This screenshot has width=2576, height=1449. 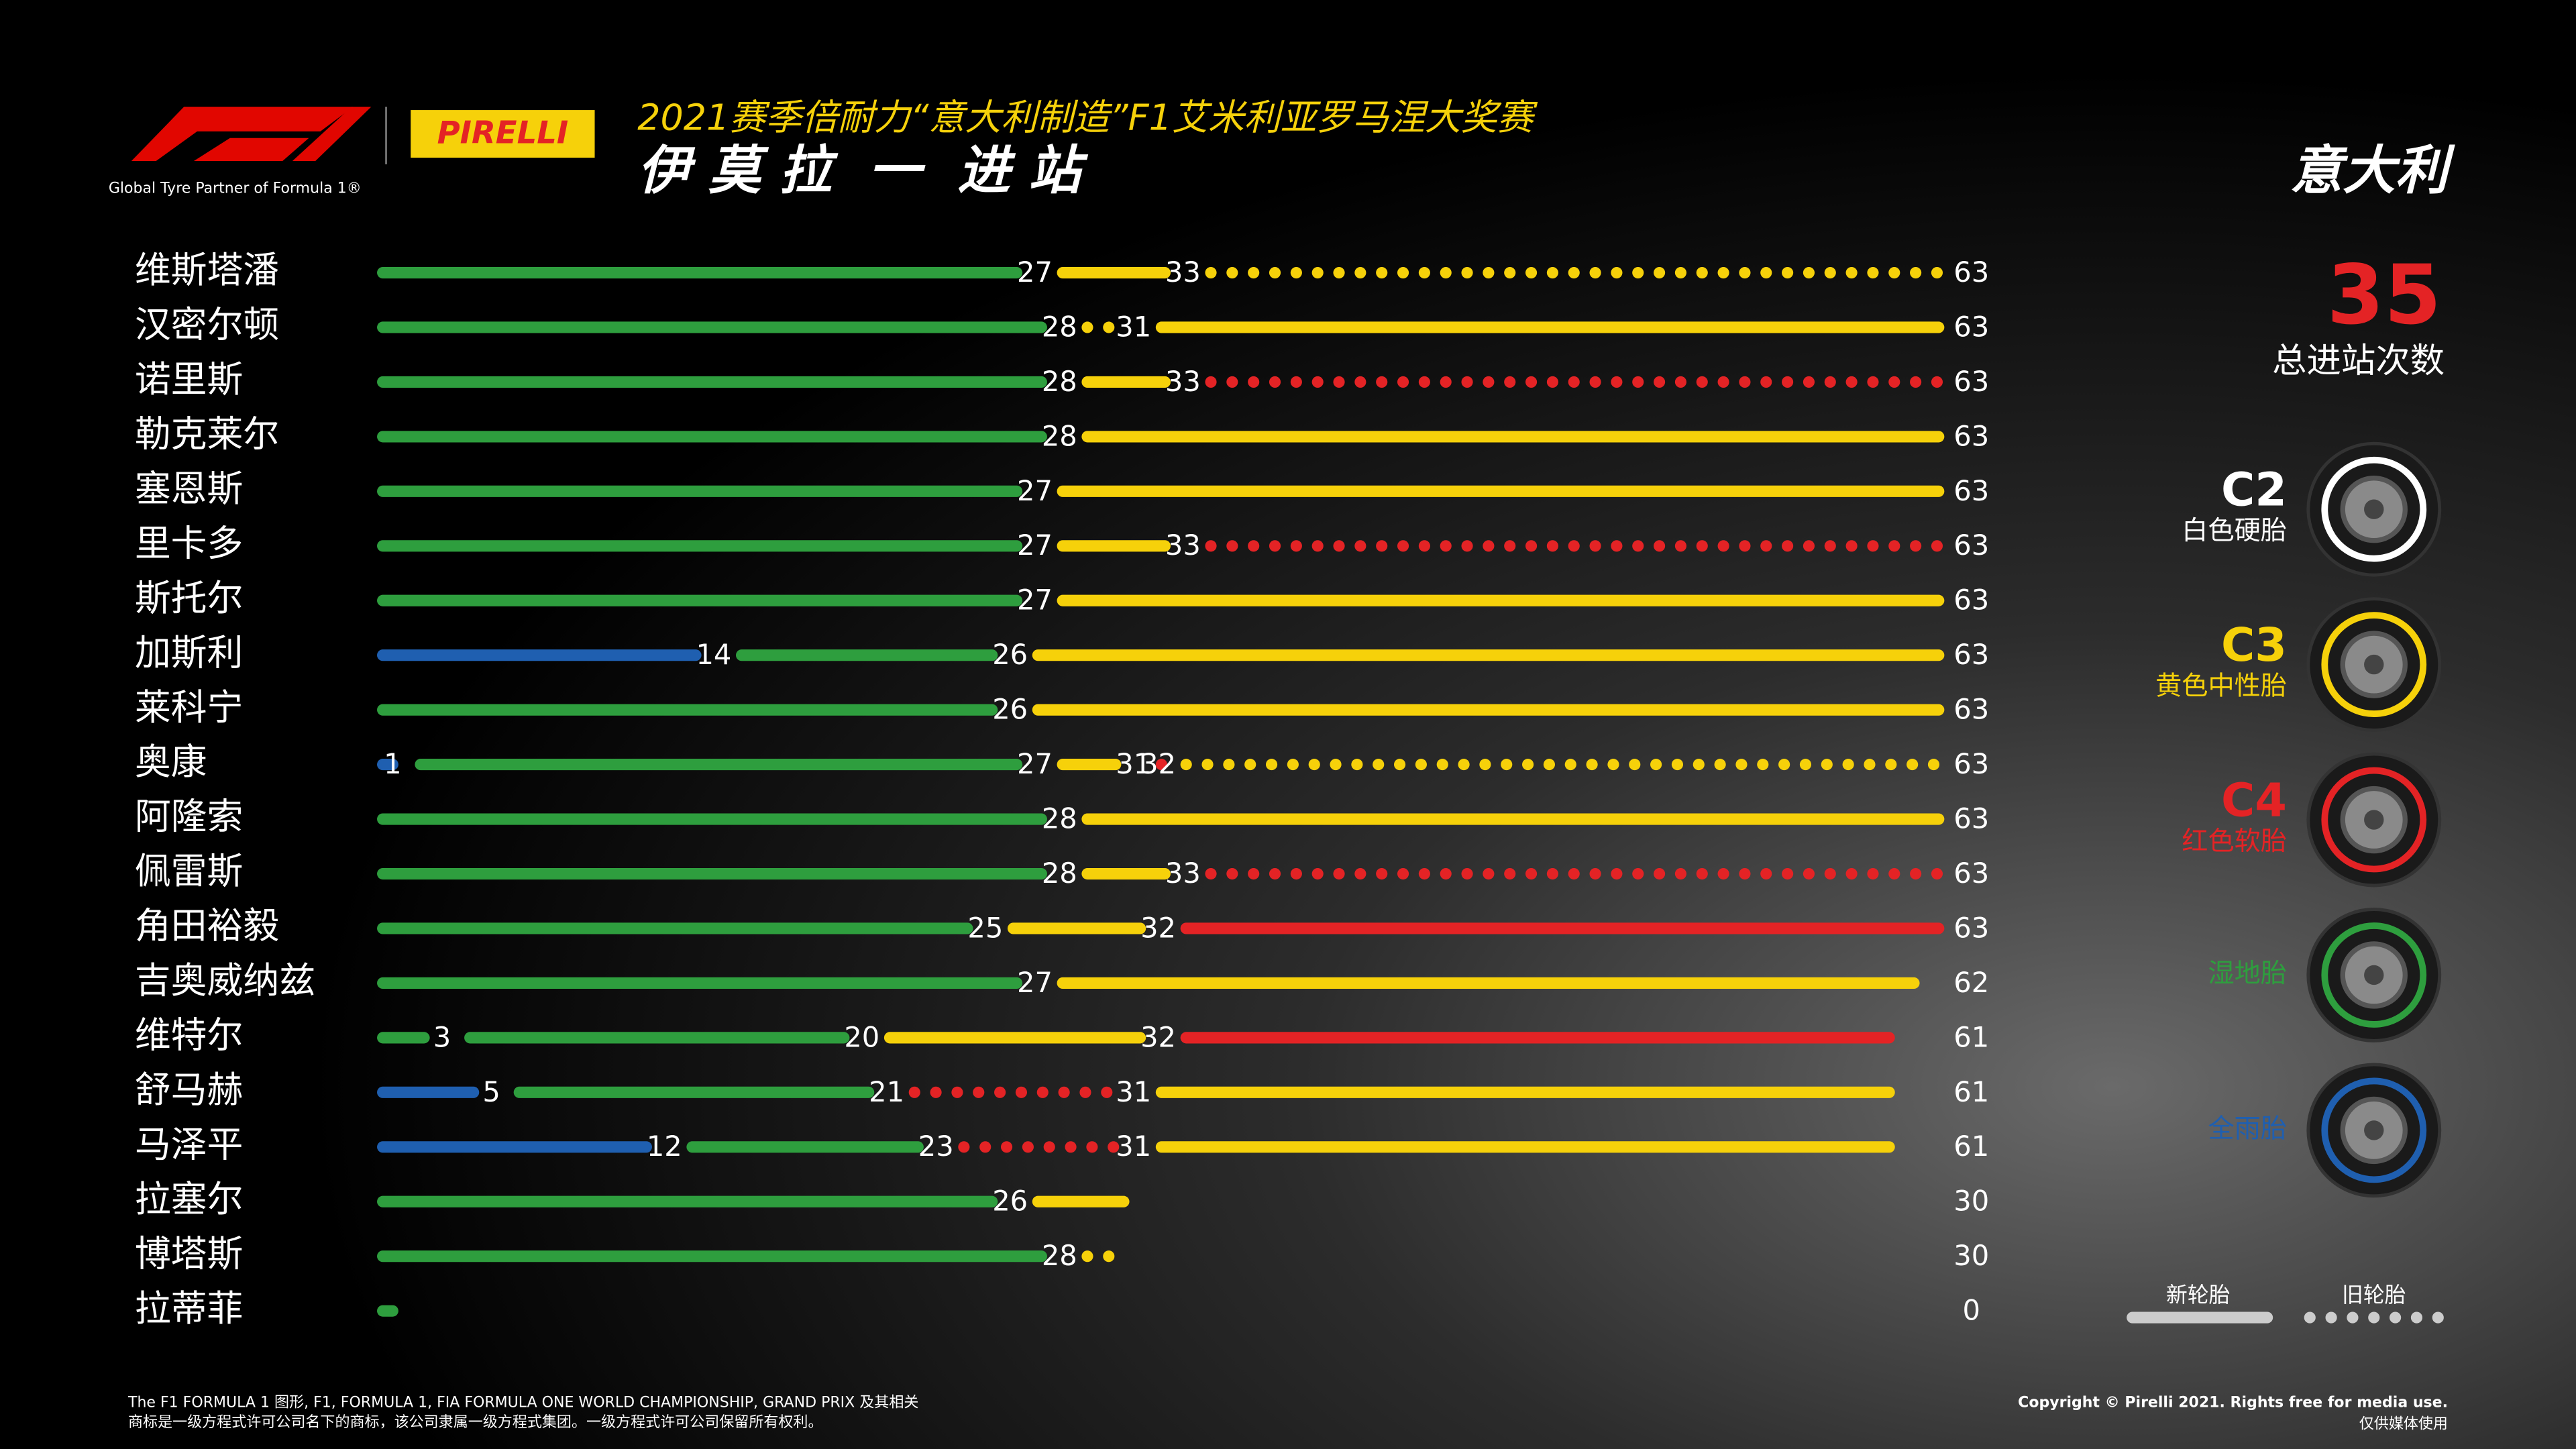 I want to click on driver-name: 拉塞尔, so click(x=189, y=1199).